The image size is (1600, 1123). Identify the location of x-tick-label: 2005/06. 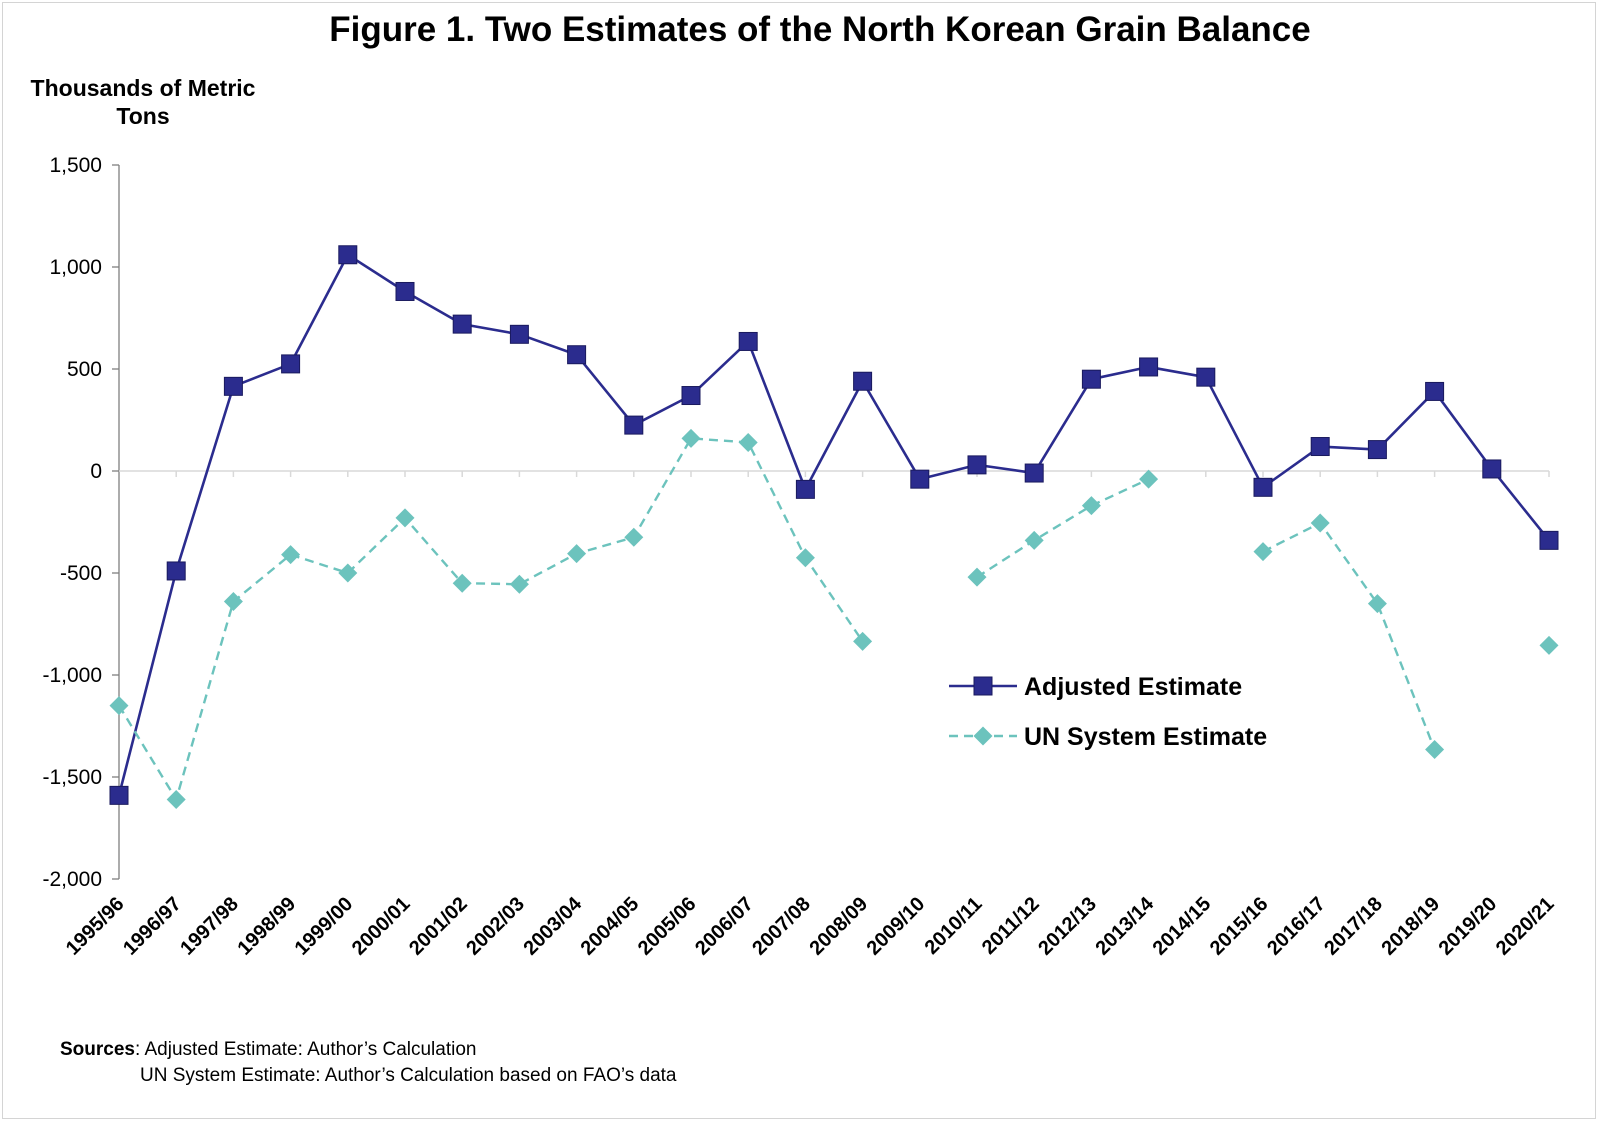
(667, 926).